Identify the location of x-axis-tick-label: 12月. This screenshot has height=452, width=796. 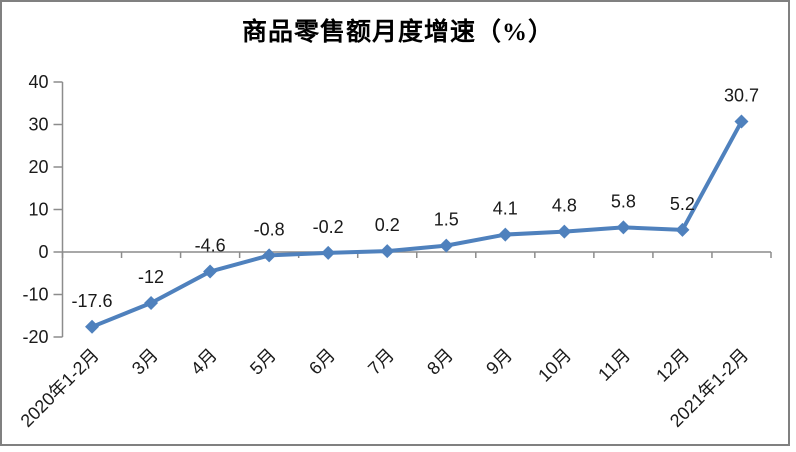
(672, 365).